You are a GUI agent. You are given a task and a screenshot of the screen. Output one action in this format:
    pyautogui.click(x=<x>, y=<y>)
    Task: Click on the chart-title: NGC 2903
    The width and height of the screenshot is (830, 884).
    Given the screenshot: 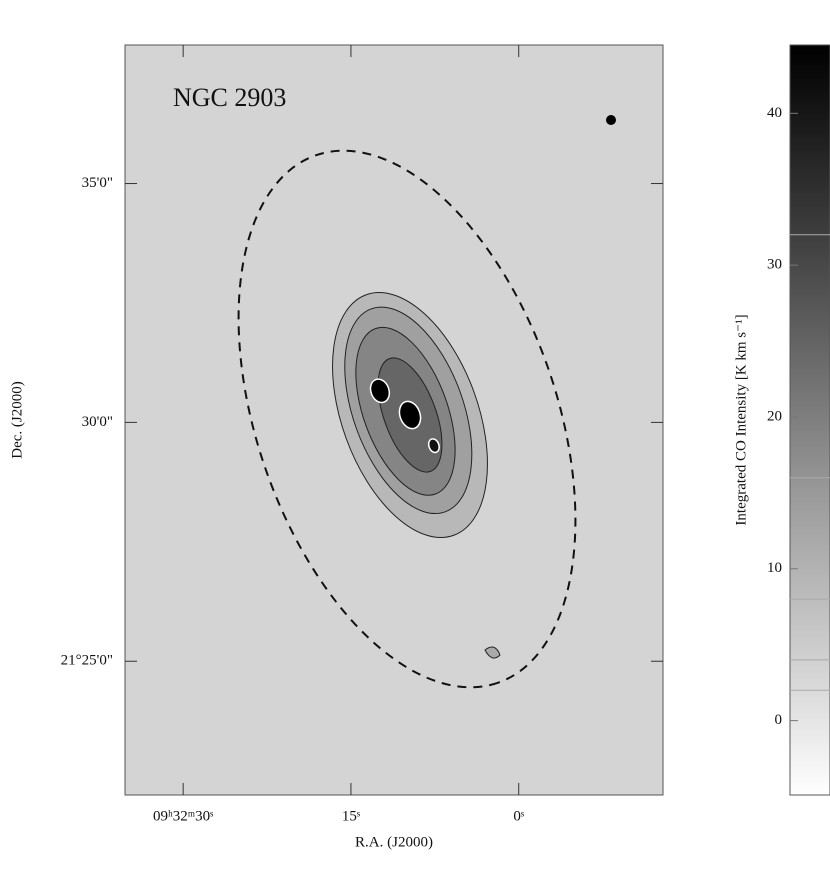 What is the action you would take?
    pyautogui.click(x=229, y=97)
    